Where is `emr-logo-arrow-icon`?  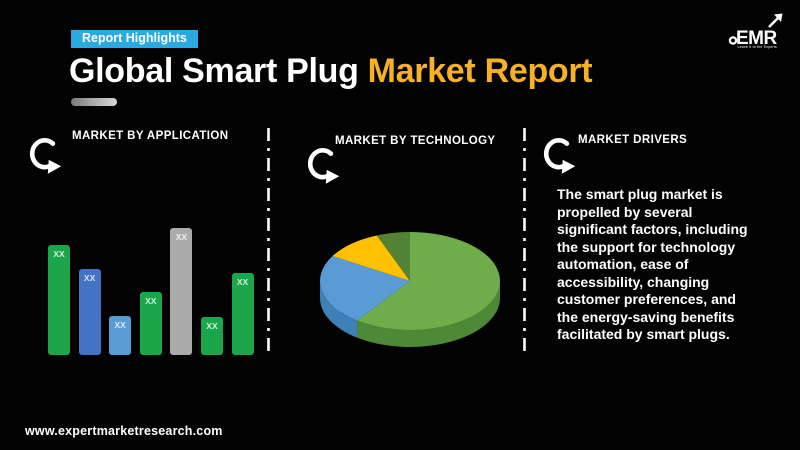
emr-logo-arrow-icon is located at coordinates (773, 22).